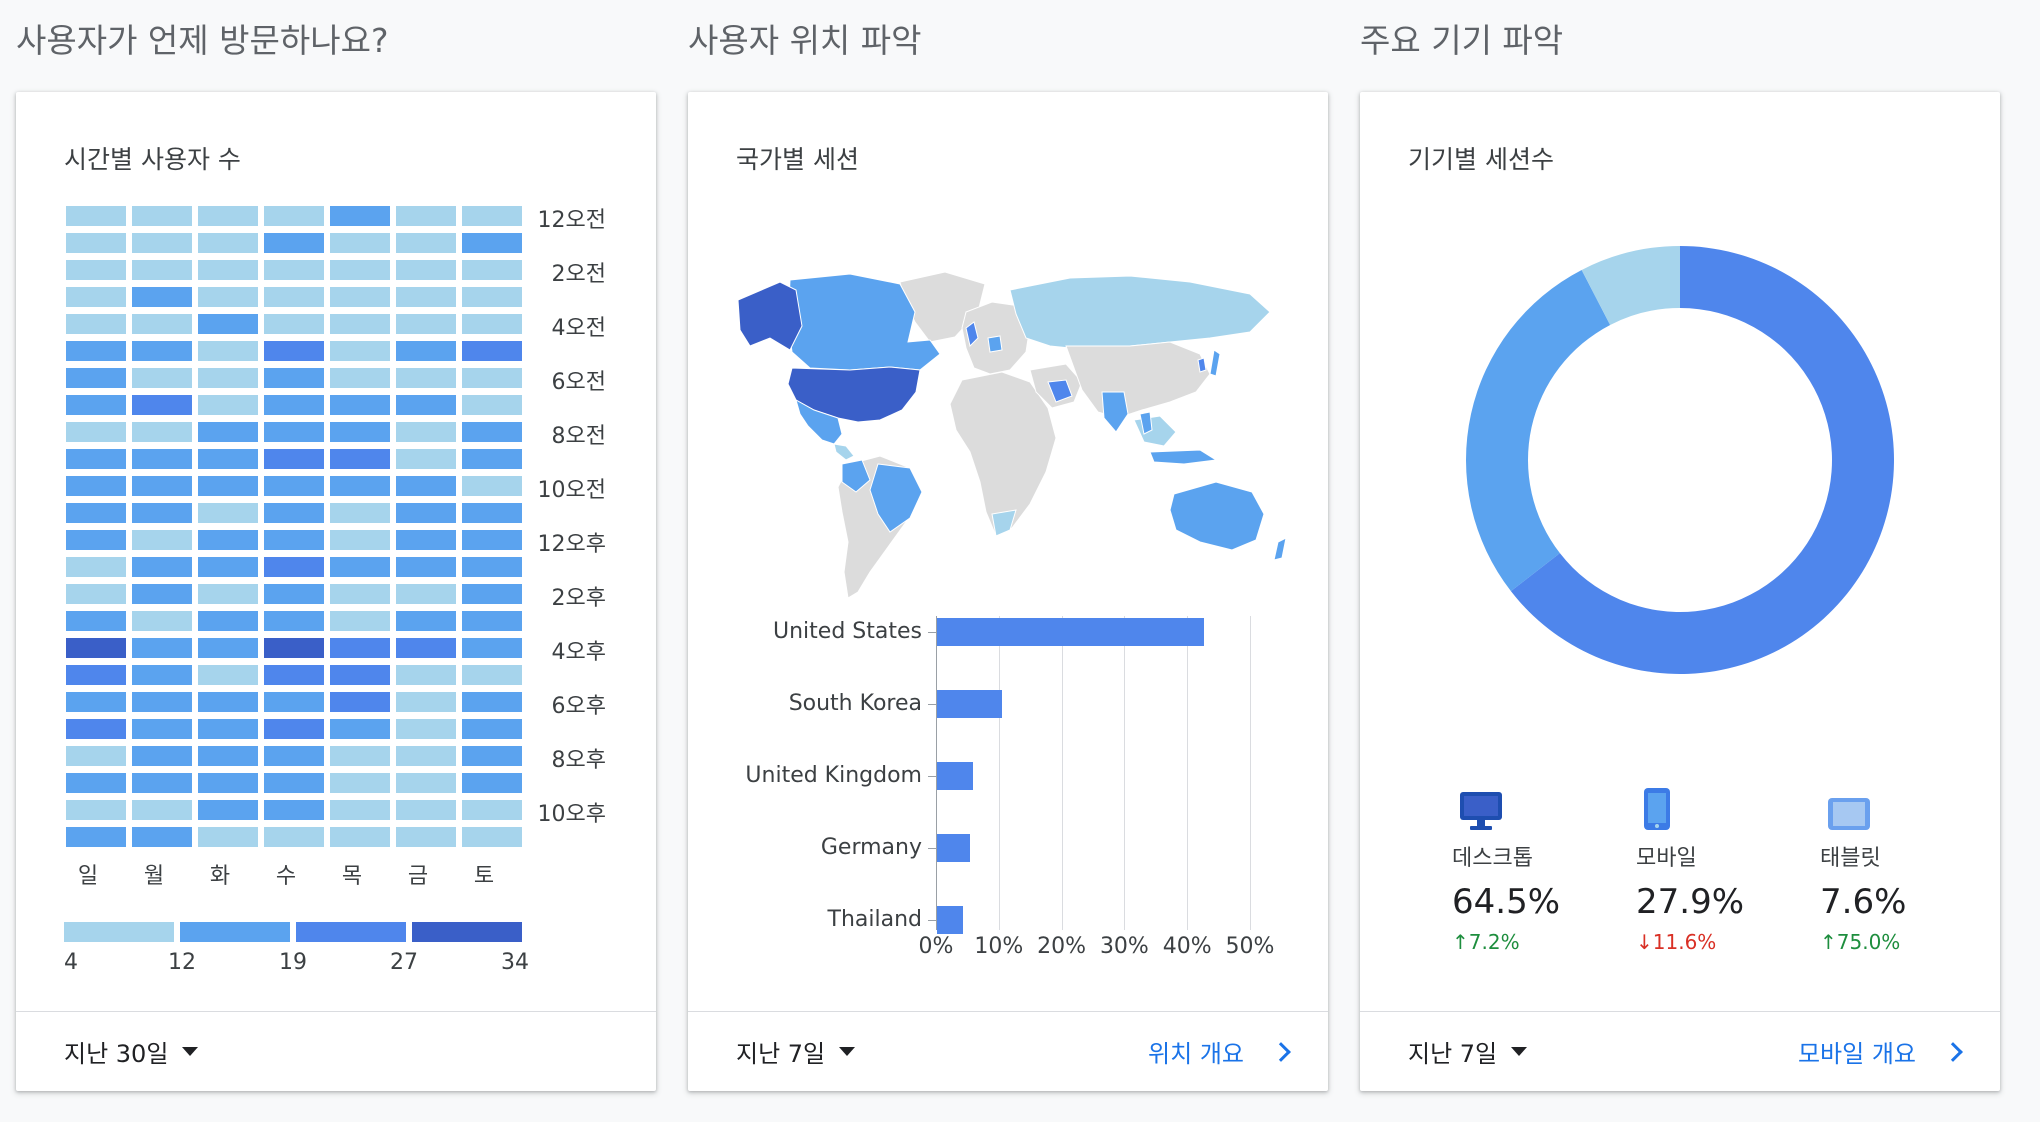 Image resolution: width=2040 pixels, height=1122 pixels. Describe the element at coordinates (856, 476) in the screenshot. I see `map-region-colombia` at that location.